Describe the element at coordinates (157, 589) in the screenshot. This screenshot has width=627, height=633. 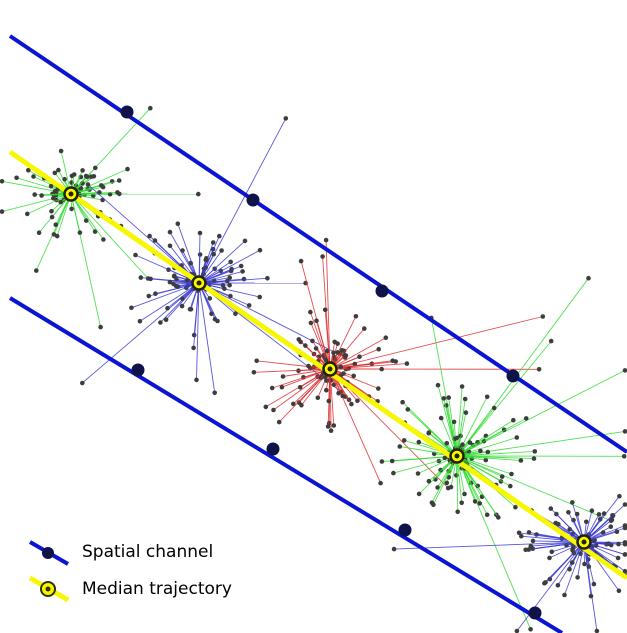
I see `legend-median-label: Median trajectory` at that location.